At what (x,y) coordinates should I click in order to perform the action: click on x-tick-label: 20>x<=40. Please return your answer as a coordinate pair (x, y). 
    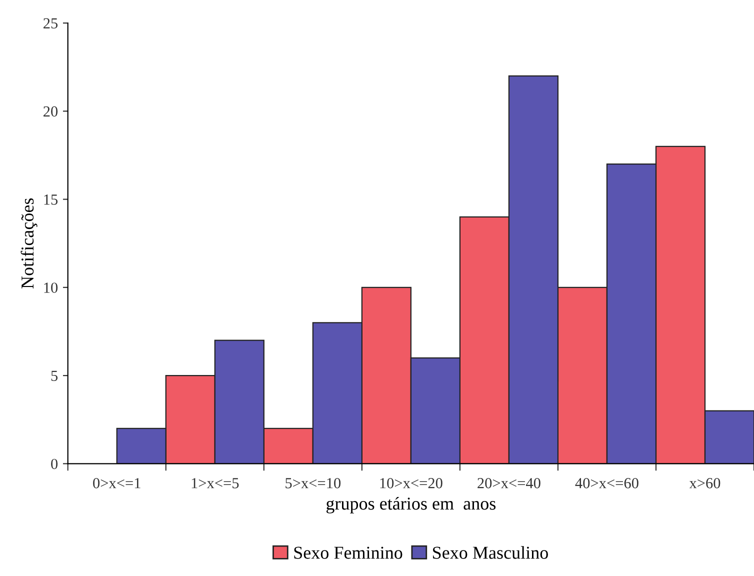
    Looking at the image, I should click on (509, 483).